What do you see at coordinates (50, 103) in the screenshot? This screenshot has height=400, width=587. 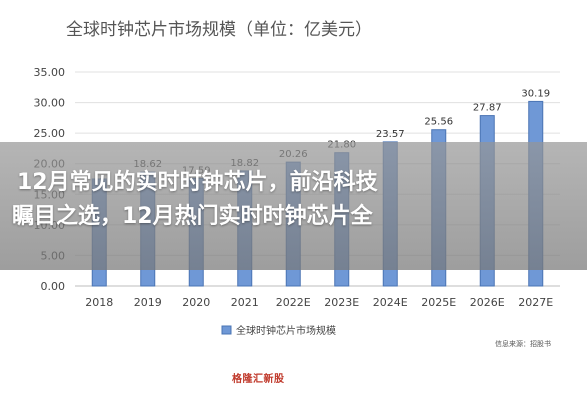 I see `y-tick-label: 30.00` at bounding box center [50, 103].